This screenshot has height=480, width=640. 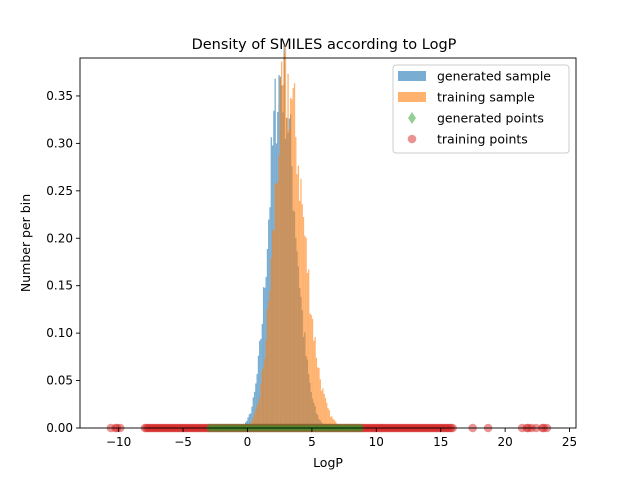 What do you see at coordinates (505, 442) in the screenshot?
I see `x-tick-label: 20` at bounding box center [505, 442].